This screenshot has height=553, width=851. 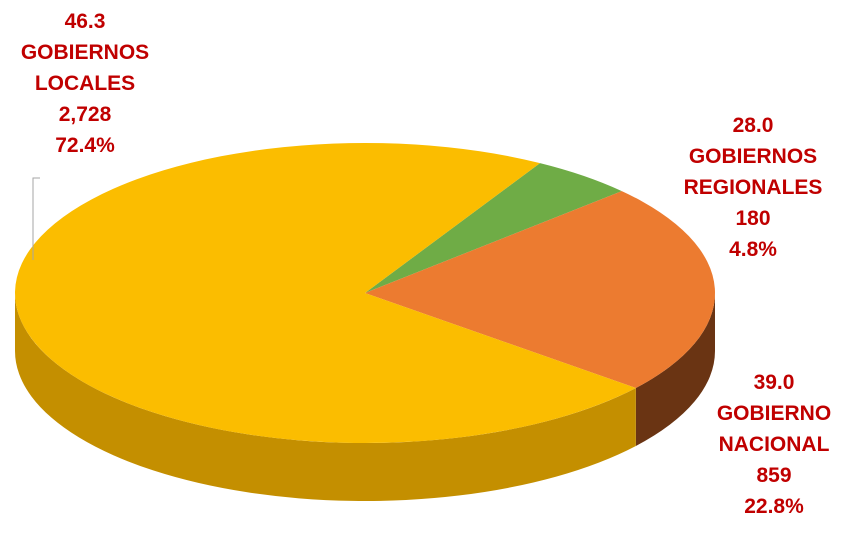 I want to click on label-category: LOCALES, so click(x=85, y=83).